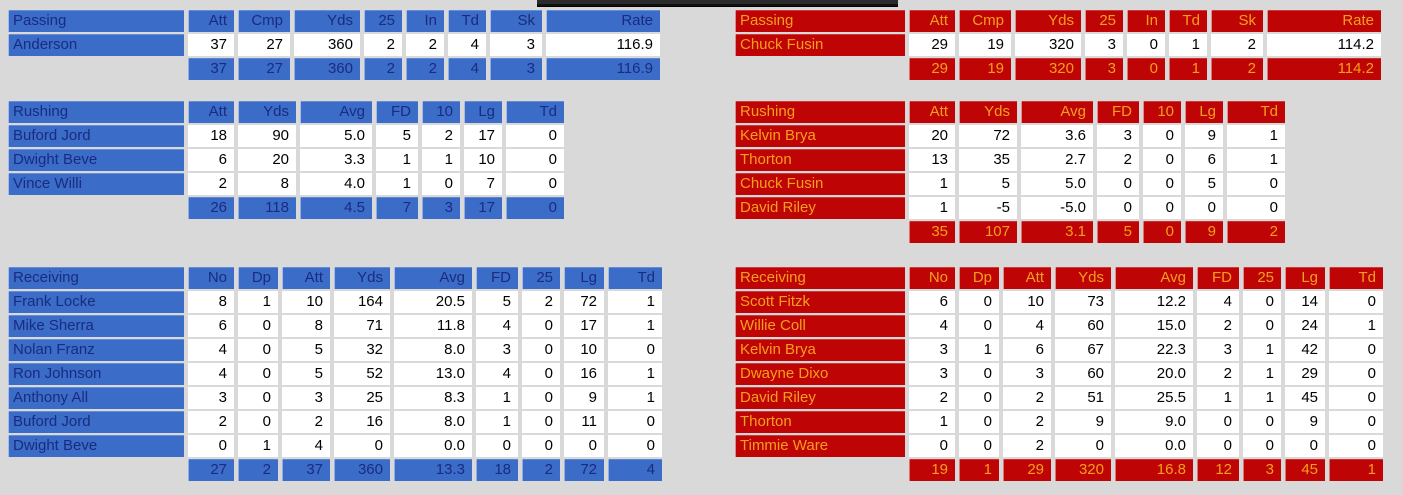 The image size is (1403, 495). Describe the element at coordinates (1154, 422) in the screenshot. I see `stat-value: 9.0` at that location.